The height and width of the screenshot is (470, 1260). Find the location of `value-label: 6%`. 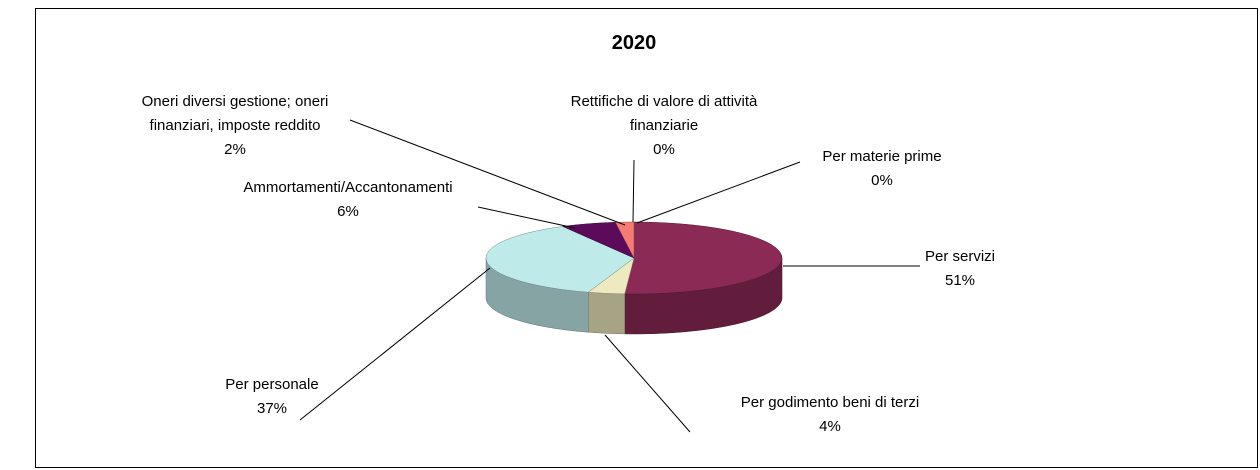

value-label: 6% is located at coordinates (348, 211).